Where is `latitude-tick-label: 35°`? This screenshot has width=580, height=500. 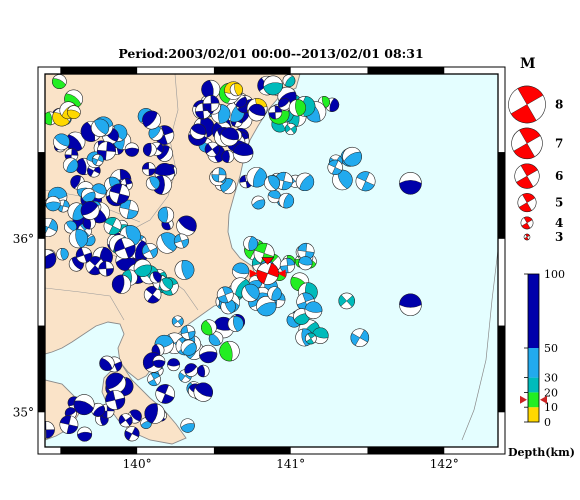
latitude-tick-label: 35° is located at coordinates (23, 412).